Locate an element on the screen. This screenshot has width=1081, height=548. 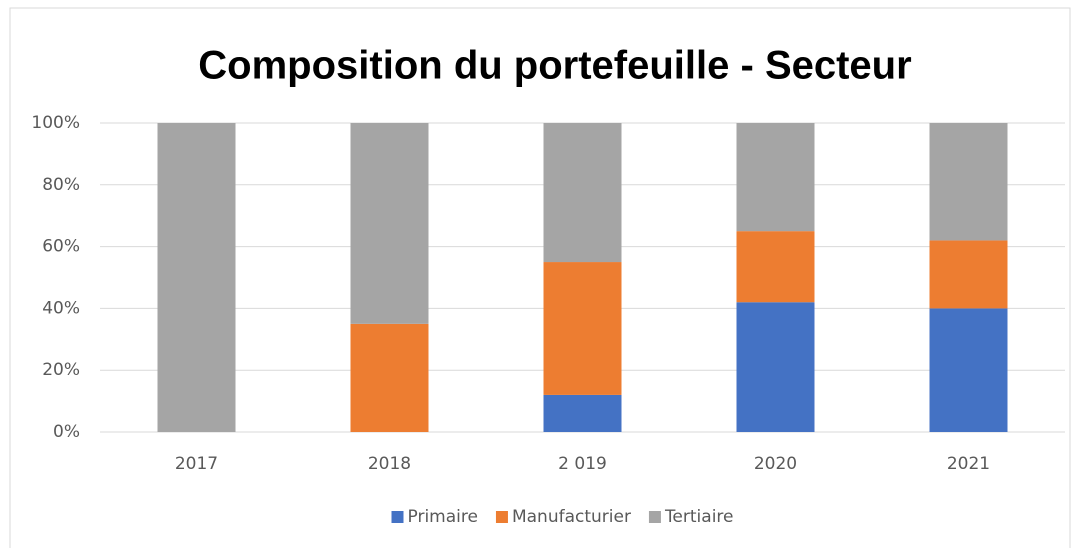
legend-label: Primaire is located at coordinates (443, 517).